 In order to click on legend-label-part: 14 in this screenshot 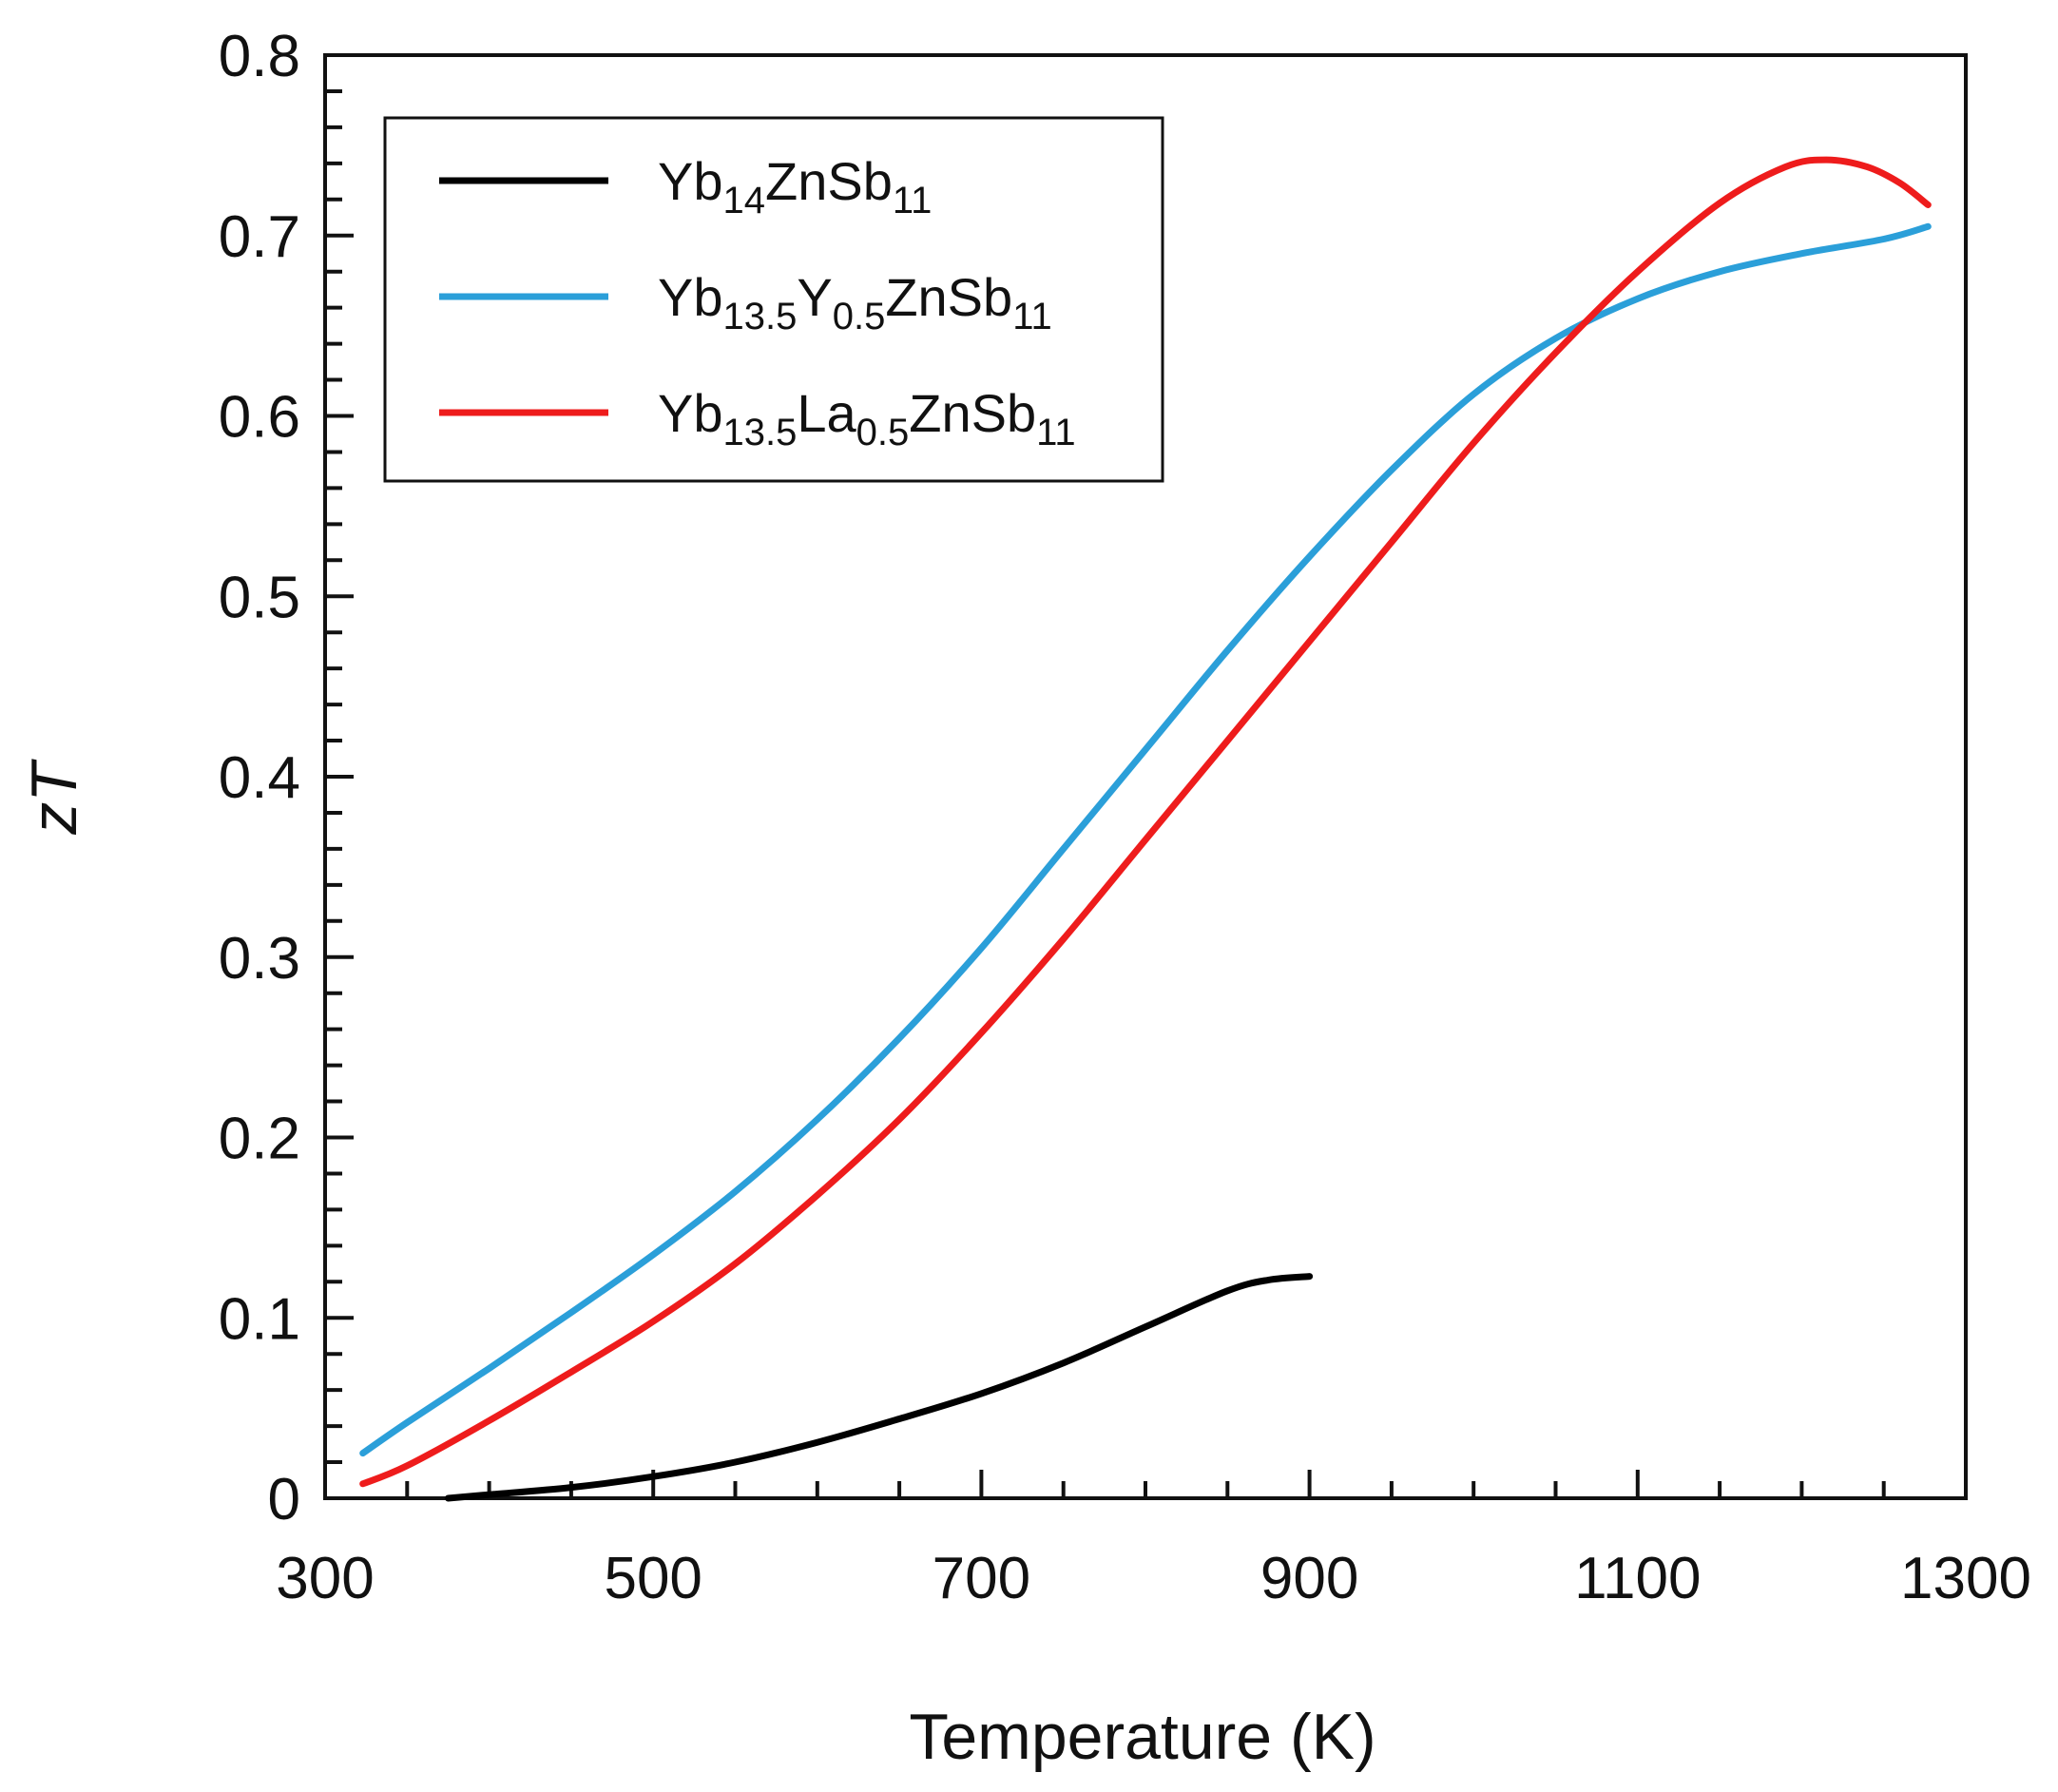, I will do `click(744, 201)`.